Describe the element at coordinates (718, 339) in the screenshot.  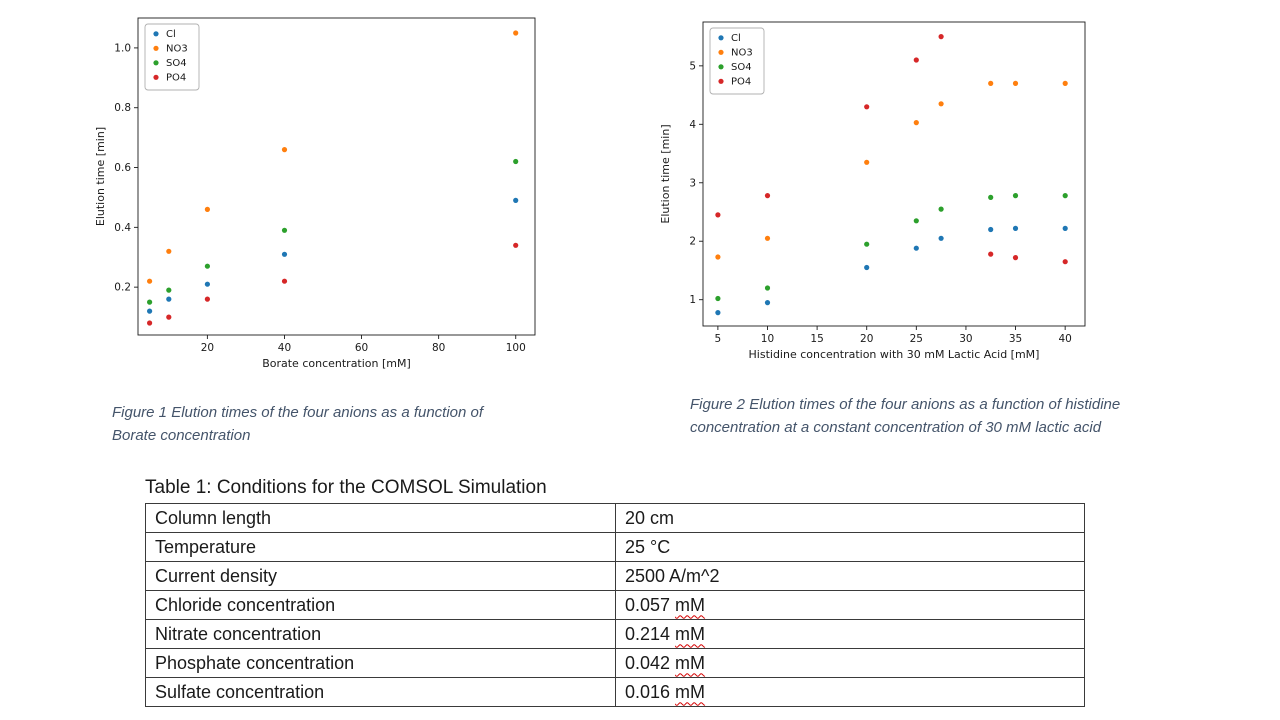
I see `x-tick-label: 5` at that location.